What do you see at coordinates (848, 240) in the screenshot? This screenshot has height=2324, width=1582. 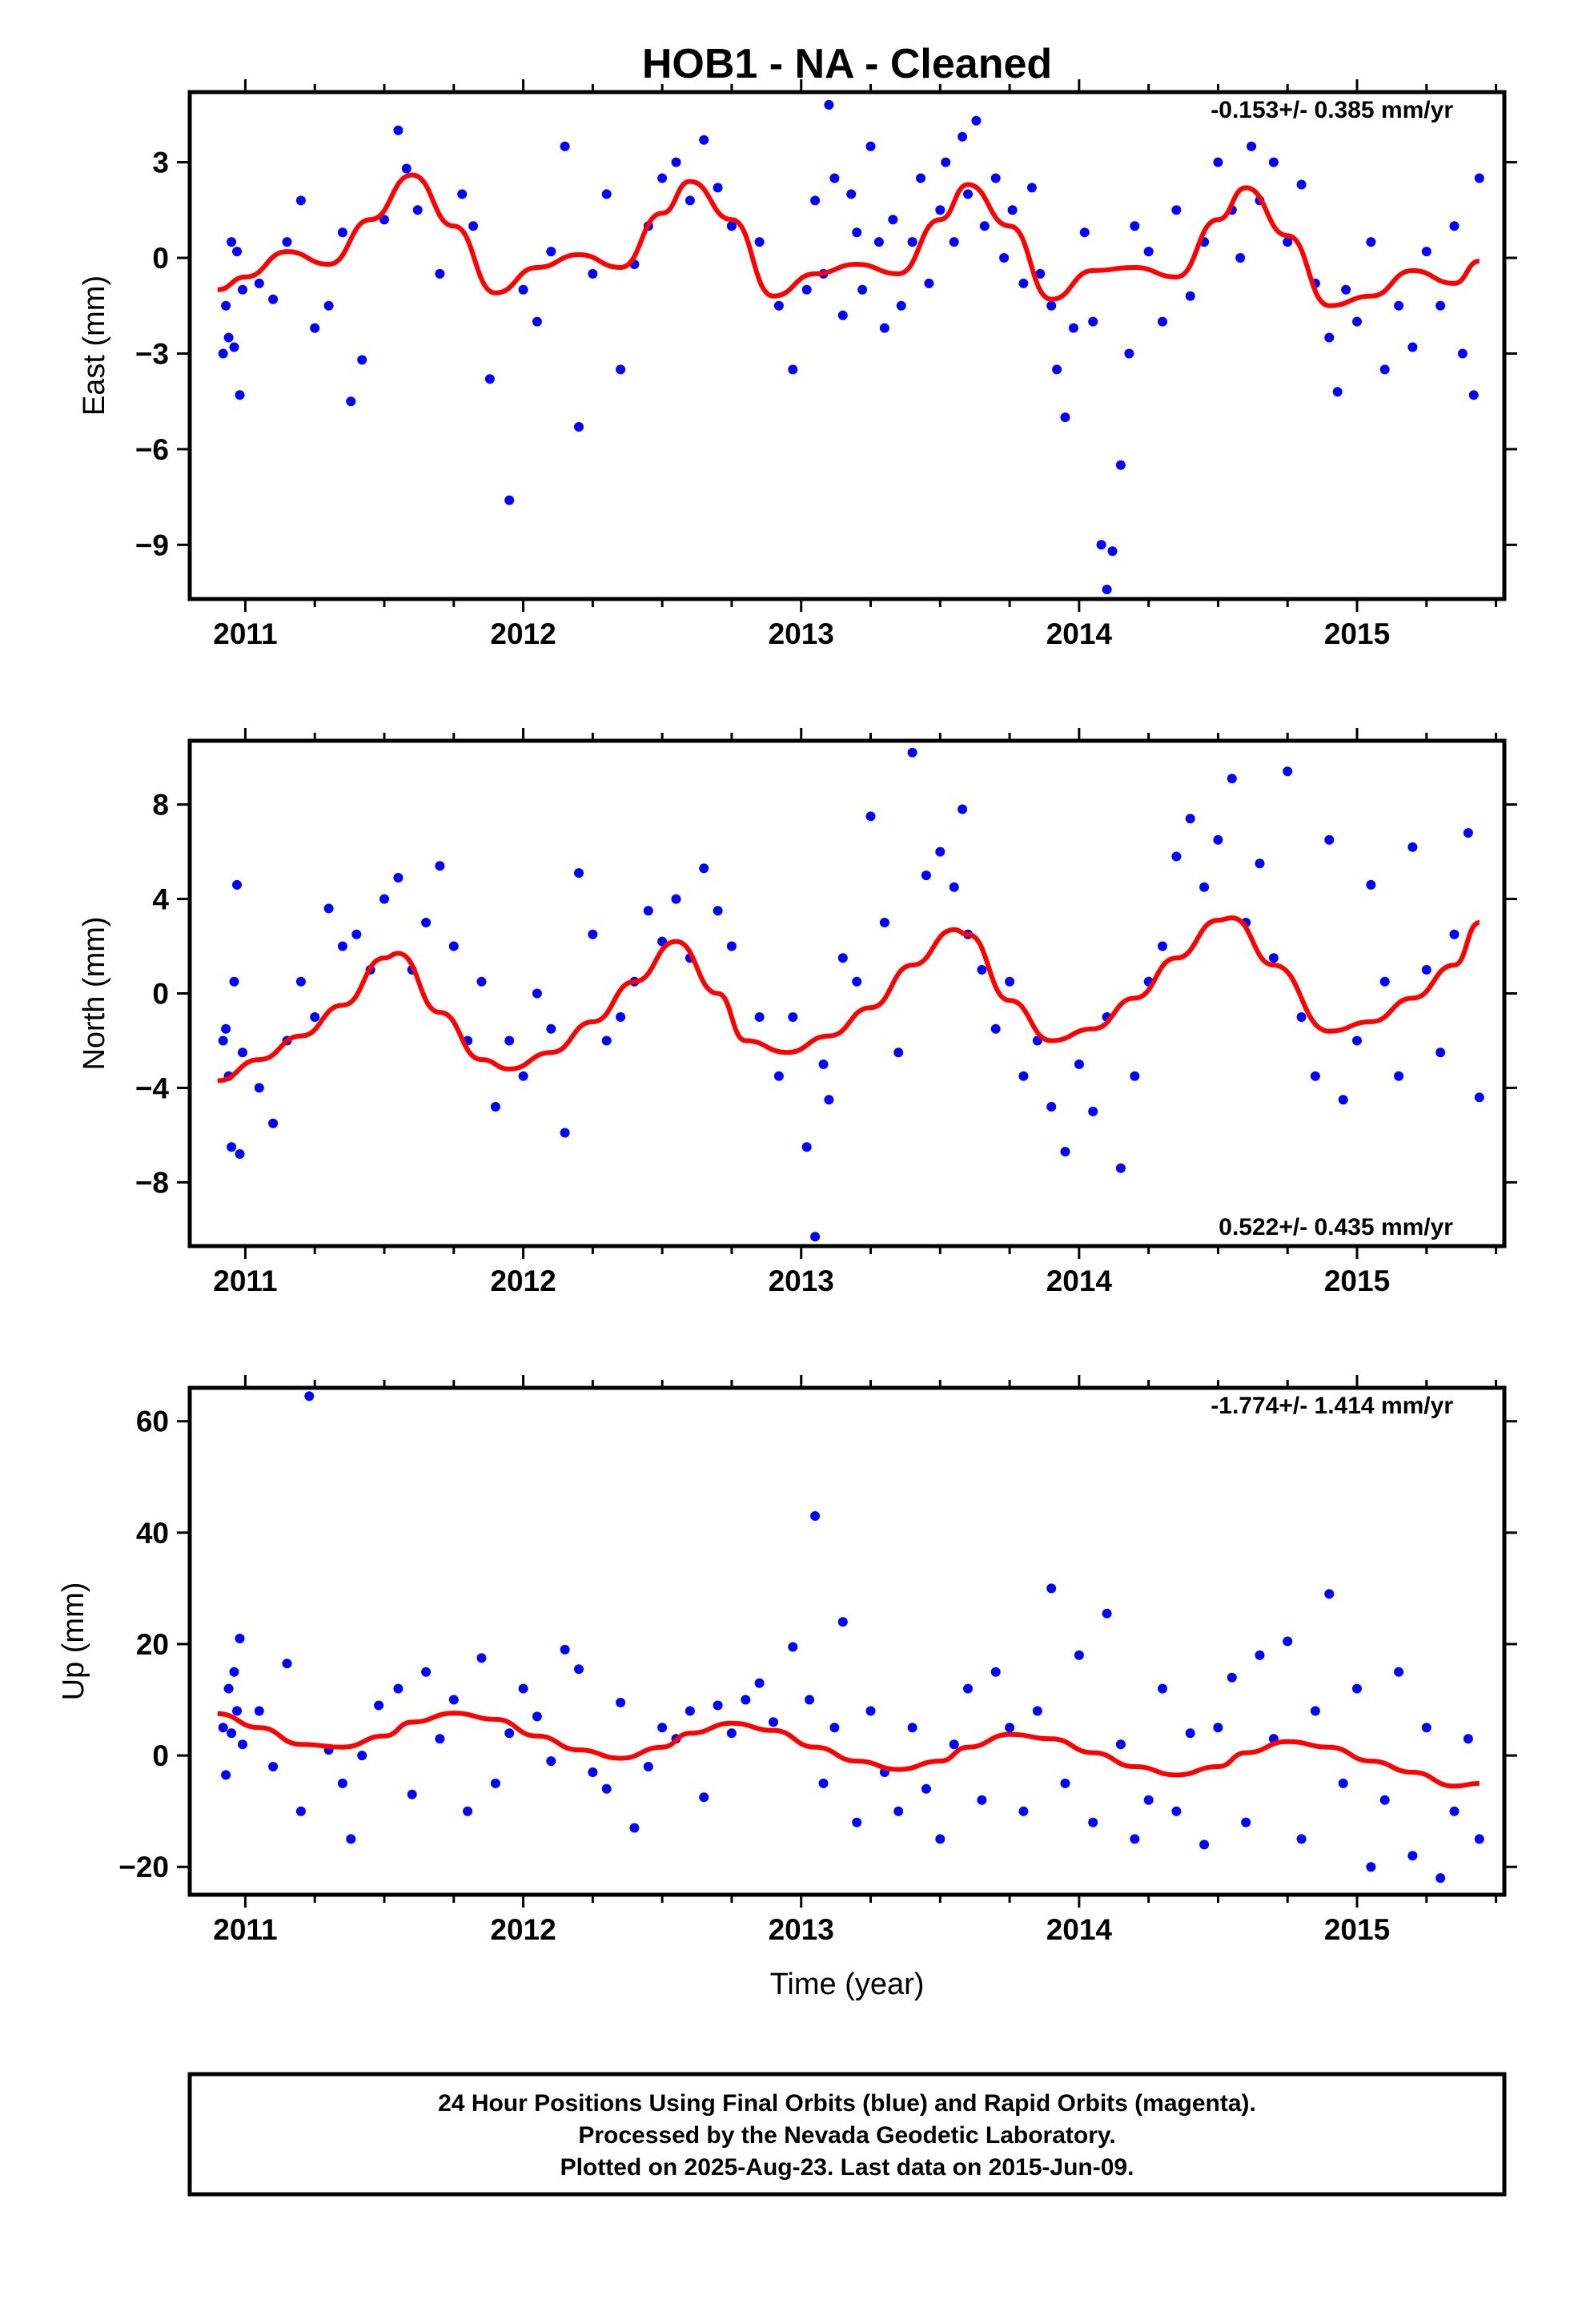 I see `fit-line-east` at bounding box center [848, 240].